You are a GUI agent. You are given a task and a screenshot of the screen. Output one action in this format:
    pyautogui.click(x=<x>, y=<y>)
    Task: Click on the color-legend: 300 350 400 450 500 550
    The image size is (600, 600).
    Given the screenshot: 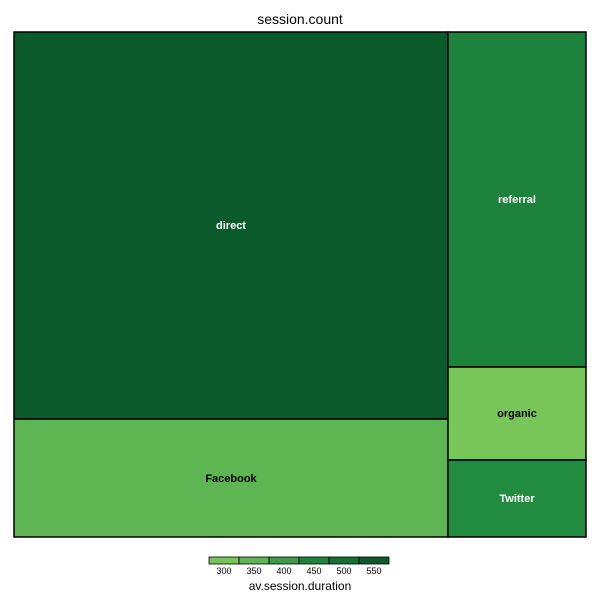 What is the action you would take?
    pyautogui.click(x=299, y=566)
    